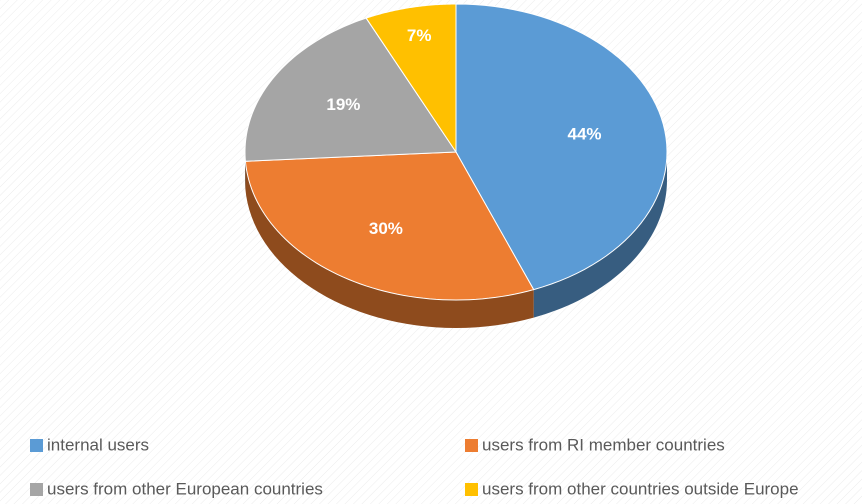 The height and width of the screenshot is (504, 862). Describe the element at coordinates (603, 444) in the screenshot. I see `legend-label: users from RI member countries` at that location.